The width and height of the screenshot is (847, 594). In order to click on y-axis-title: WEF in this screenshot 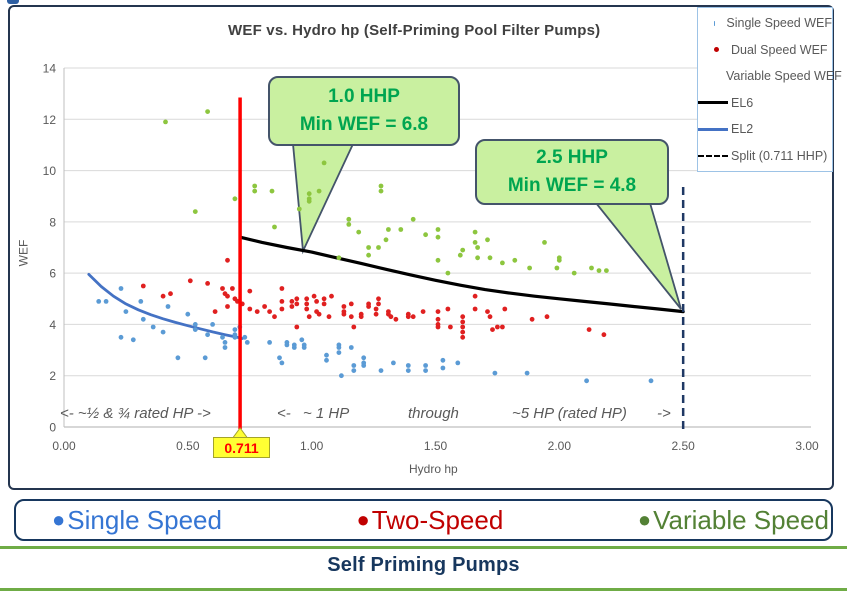, I will do `click(23, 253)`.